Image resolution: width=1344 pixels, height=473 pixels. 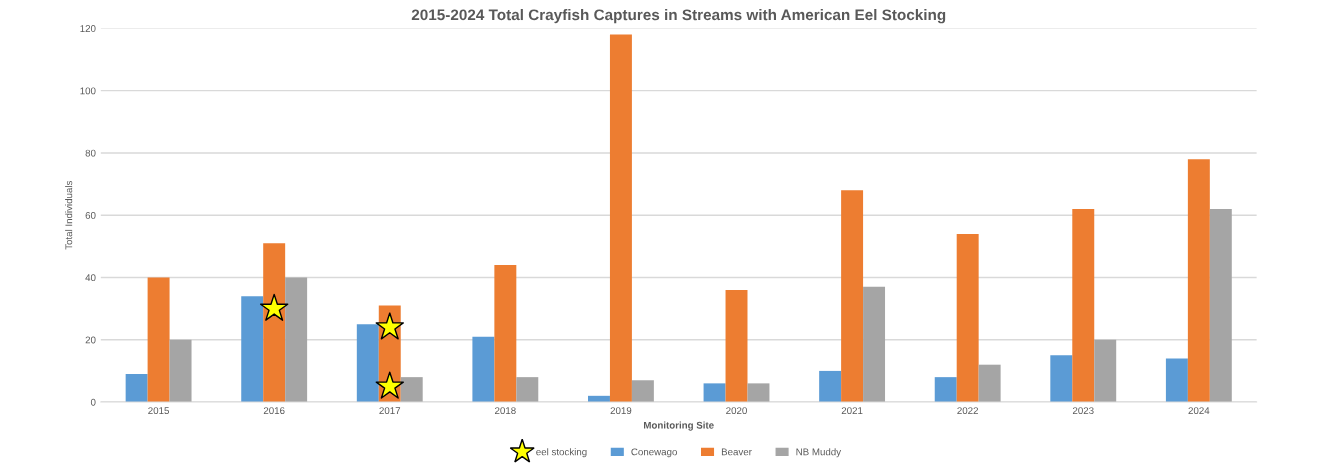 What do you see at coordinates (90, 215) in the screenshot?
I see `y-tick-label: 60` at bounding box center [90, 215].